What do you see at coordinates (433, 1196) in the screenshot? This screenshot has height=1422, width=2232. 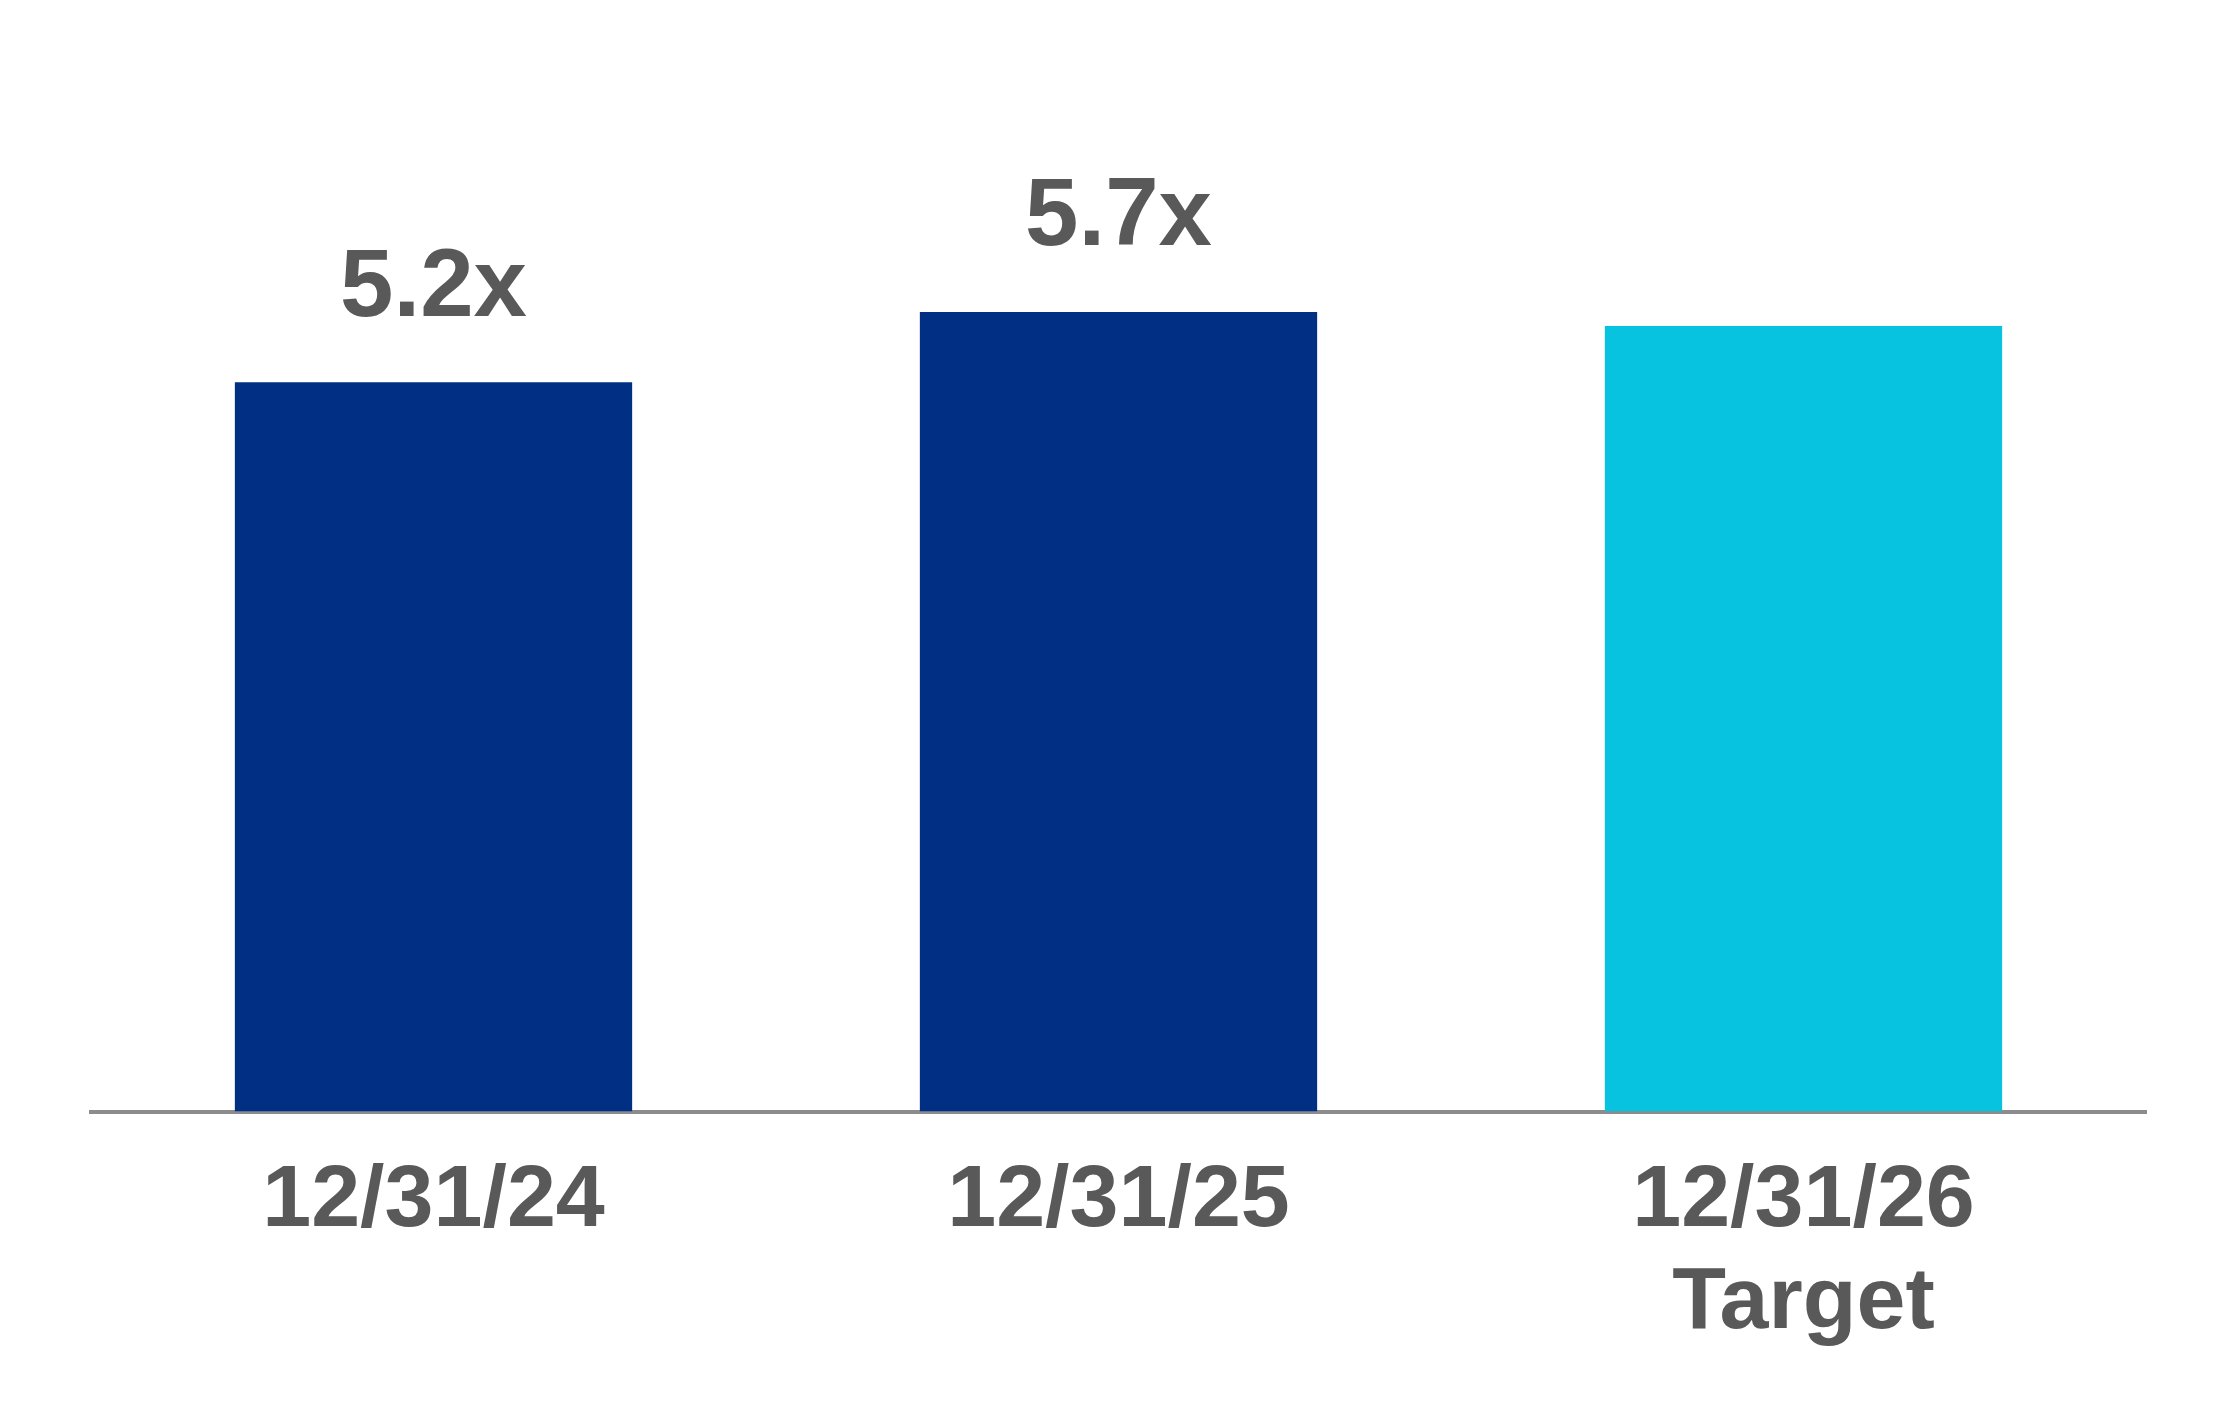 I see `x-tick-label: 12/31/24` at bounding box center [433, 1196].